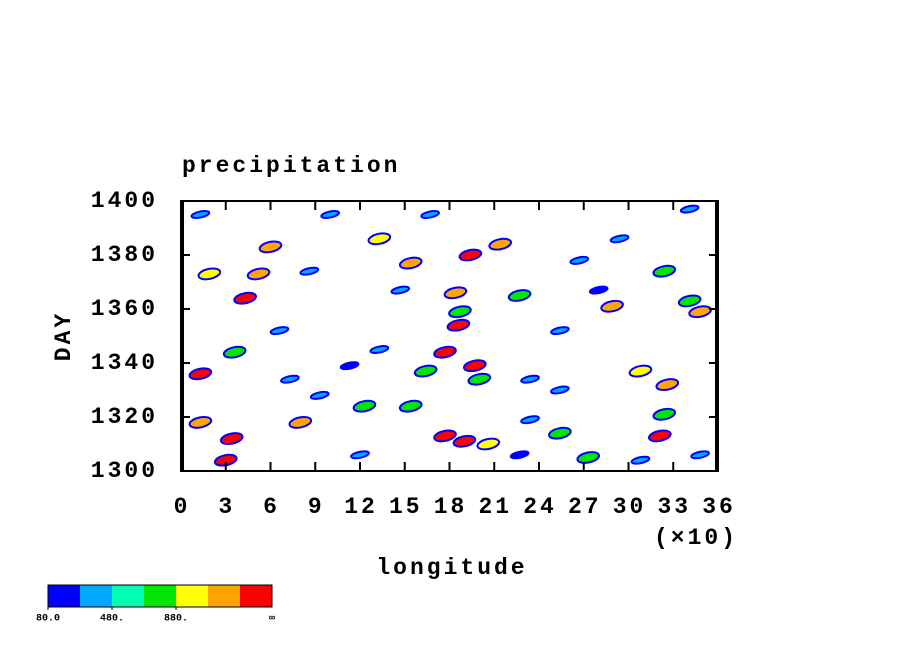  Describe the element at coordinates (64, 336) in the screenshot. I see `y-axis-label: DAY` at that location.